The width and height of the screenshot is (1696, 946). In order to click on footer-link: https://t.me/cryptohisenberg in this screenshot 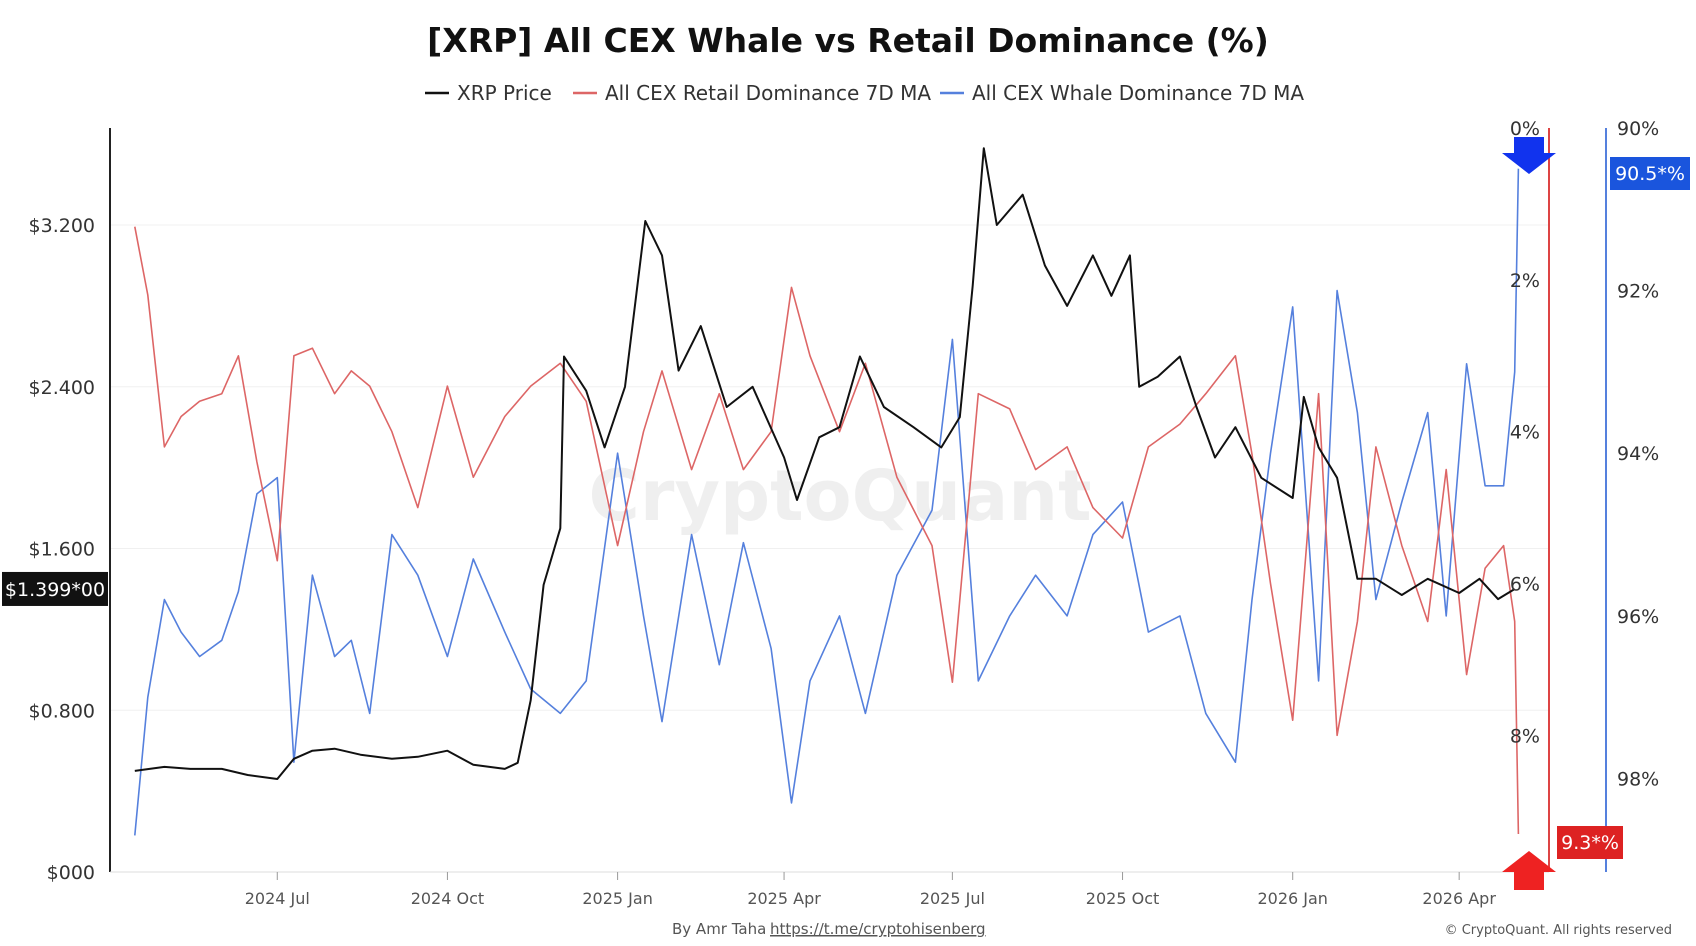, I will do `click(878, 929)`.